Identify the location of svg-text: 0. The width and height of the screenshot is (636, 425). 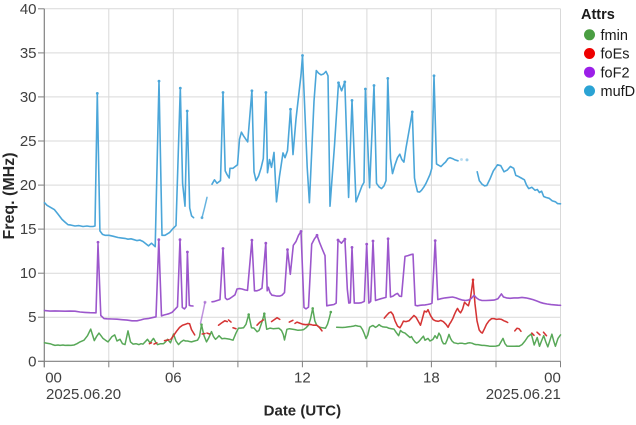
(32, 361).